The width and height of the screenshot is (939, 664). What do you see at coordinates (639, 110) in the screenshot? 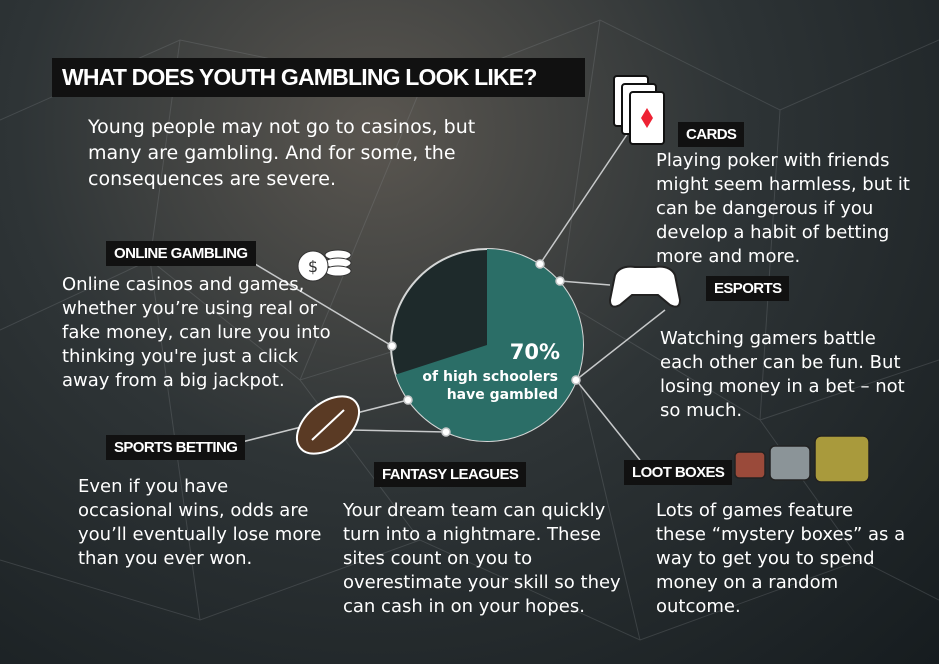
I see `cards-icon` at bounding box center [639, 110].